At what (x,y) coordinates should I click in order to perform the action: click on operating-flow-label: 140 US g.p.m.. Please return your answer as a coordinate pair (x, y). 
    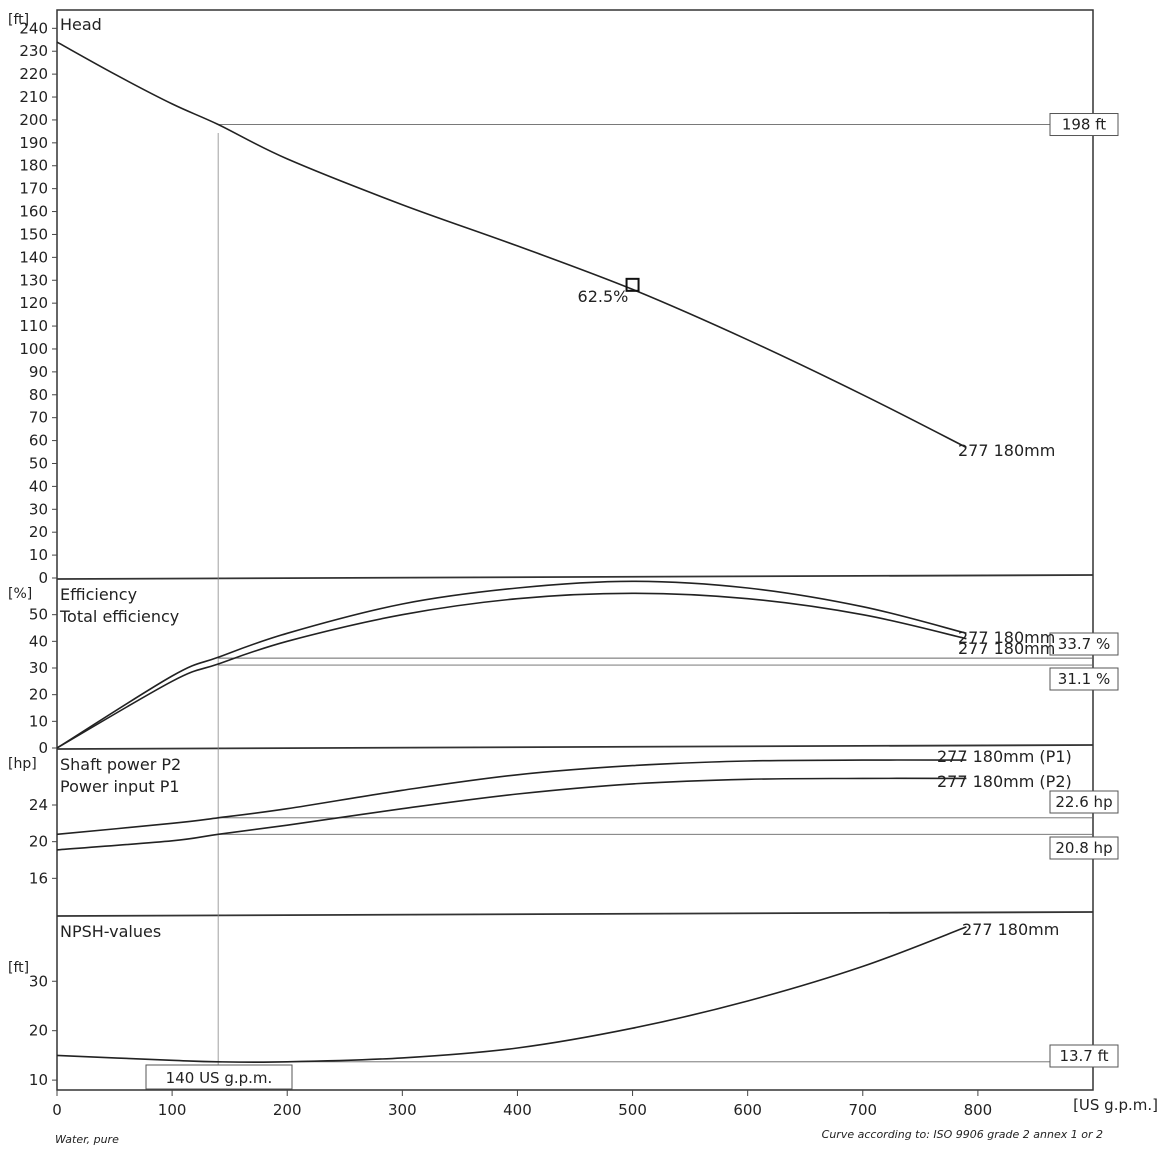
    Looking at the image, I should click on (219, 1078).